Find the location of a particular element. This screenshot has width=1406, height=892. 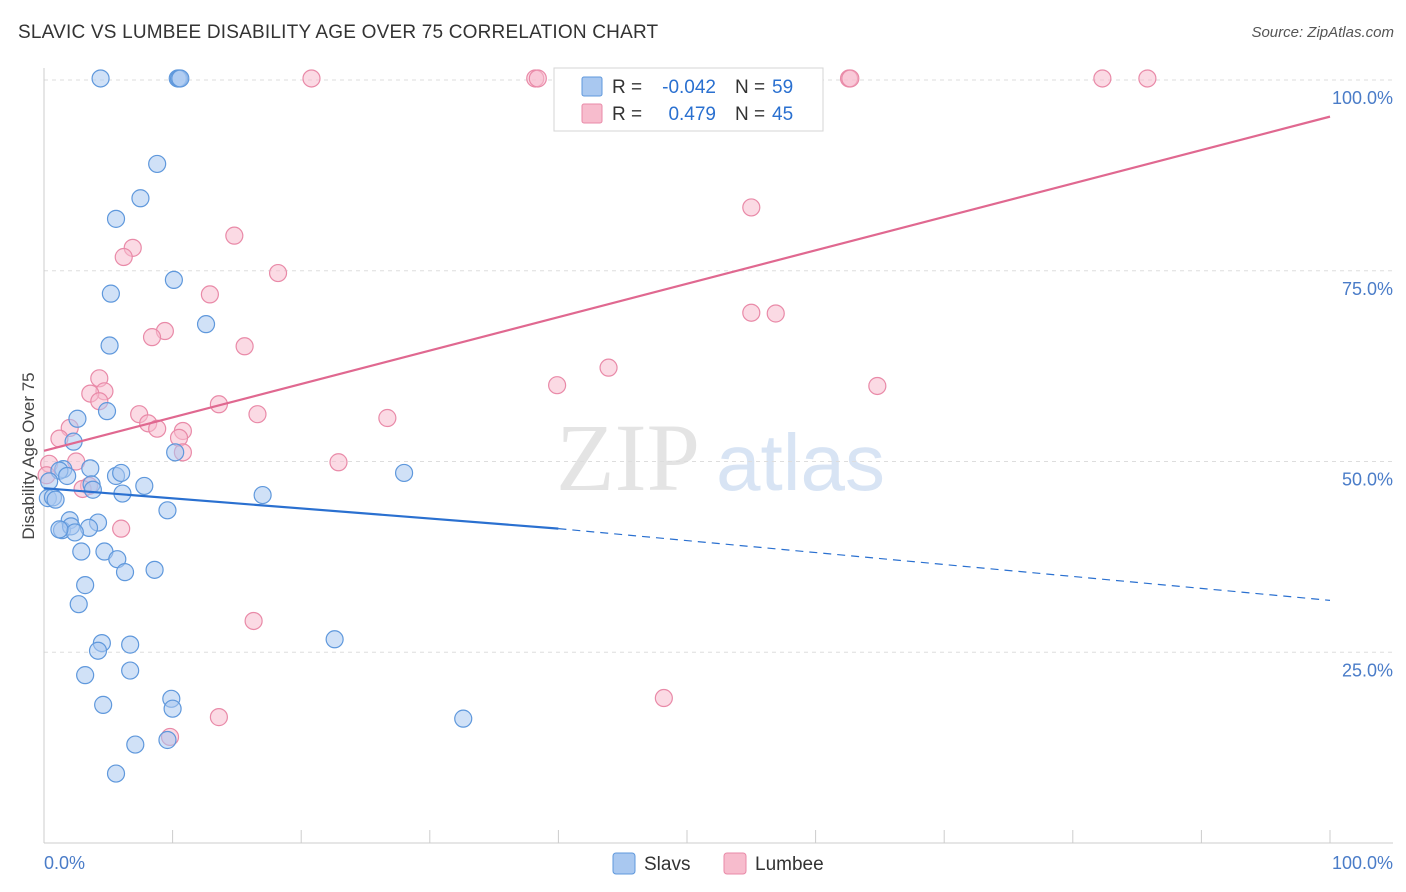

legend-r-label-lumbee: R = is located at coordinates (627, 114).